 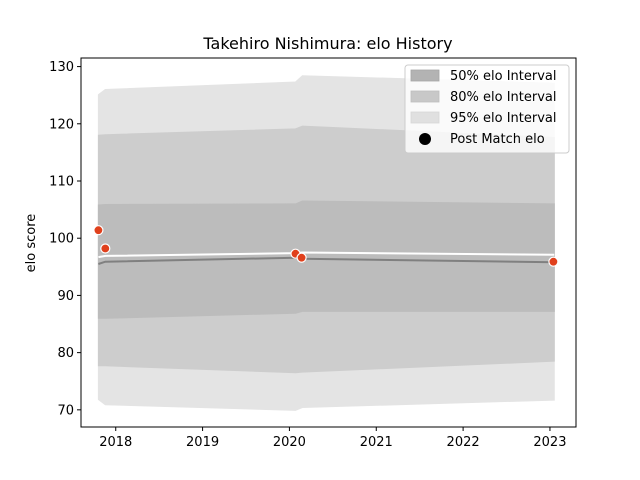 I want to click on chart-title: Takehiro Nishimura: elo History, so click(x=327, y=43).